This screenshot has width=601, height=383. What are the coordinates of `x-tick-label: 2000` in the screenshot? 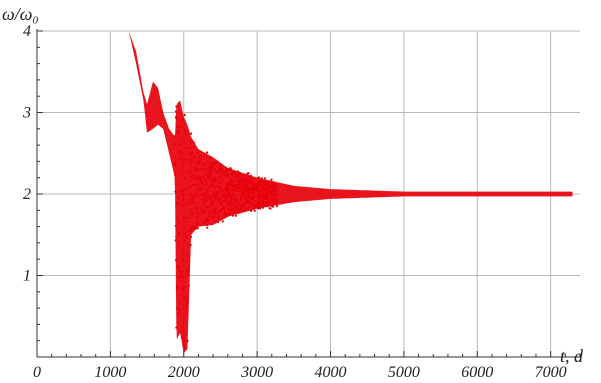 It's located at (184, 372).